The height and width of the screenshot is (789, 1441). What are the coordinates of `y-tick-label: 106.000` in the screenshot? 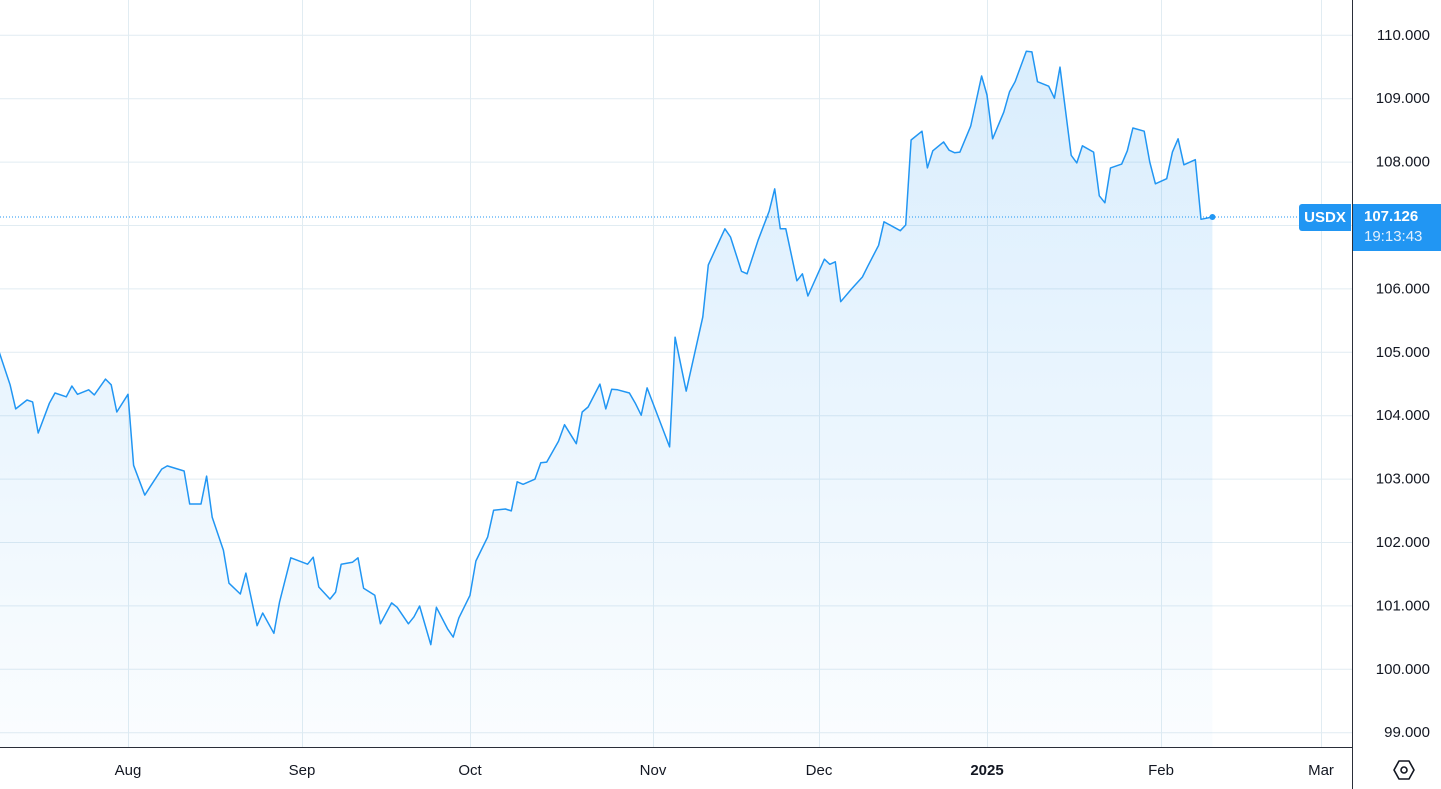 It's located at (1403, 288).